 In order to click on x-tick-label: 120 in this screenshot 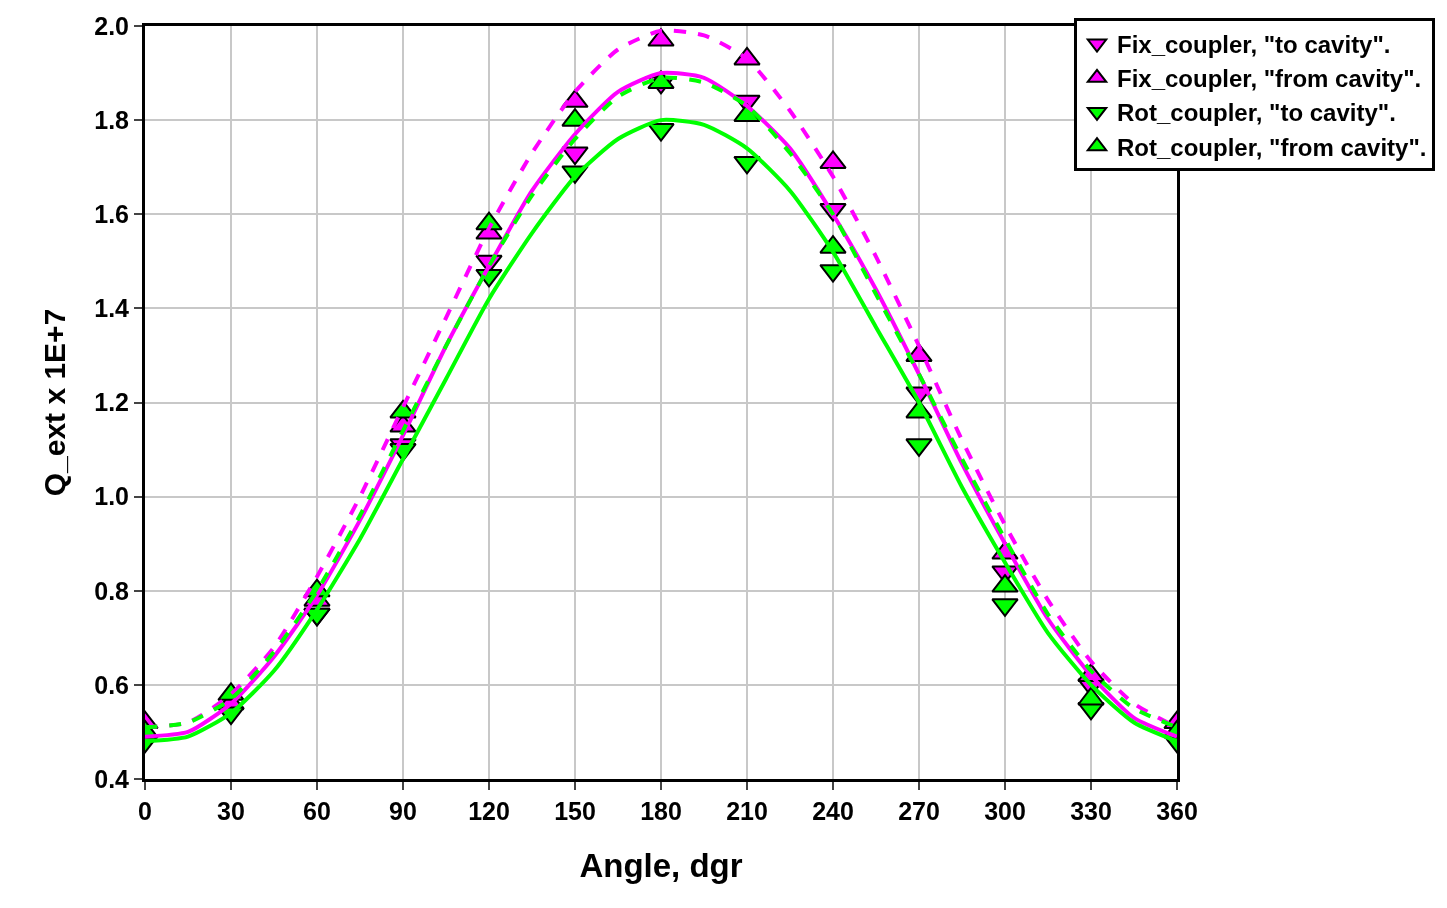, I will do `click(489, 811)`.